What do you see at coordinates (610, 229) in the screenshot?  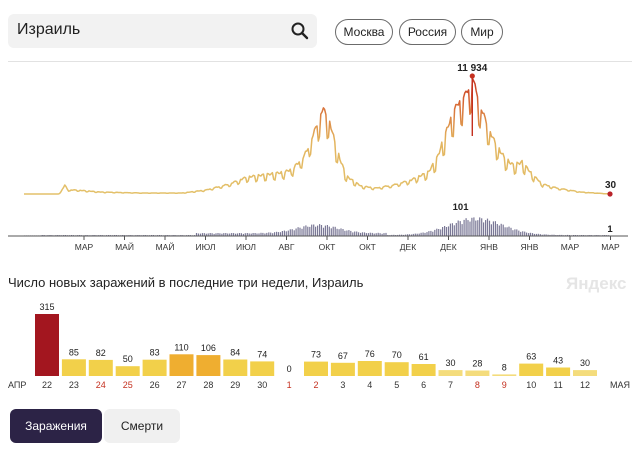 I see `small-last-label: 1` at bounding box center [610, 229].